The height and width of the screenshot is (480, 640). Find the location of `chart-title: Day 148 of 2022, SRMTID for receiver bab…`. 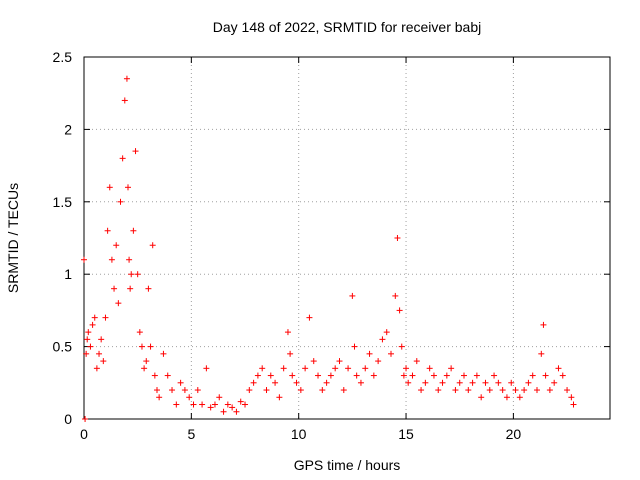

chart-title: Day 148 of 2022, SRMTID for receiver bab… is located at coordinates (347, 27).